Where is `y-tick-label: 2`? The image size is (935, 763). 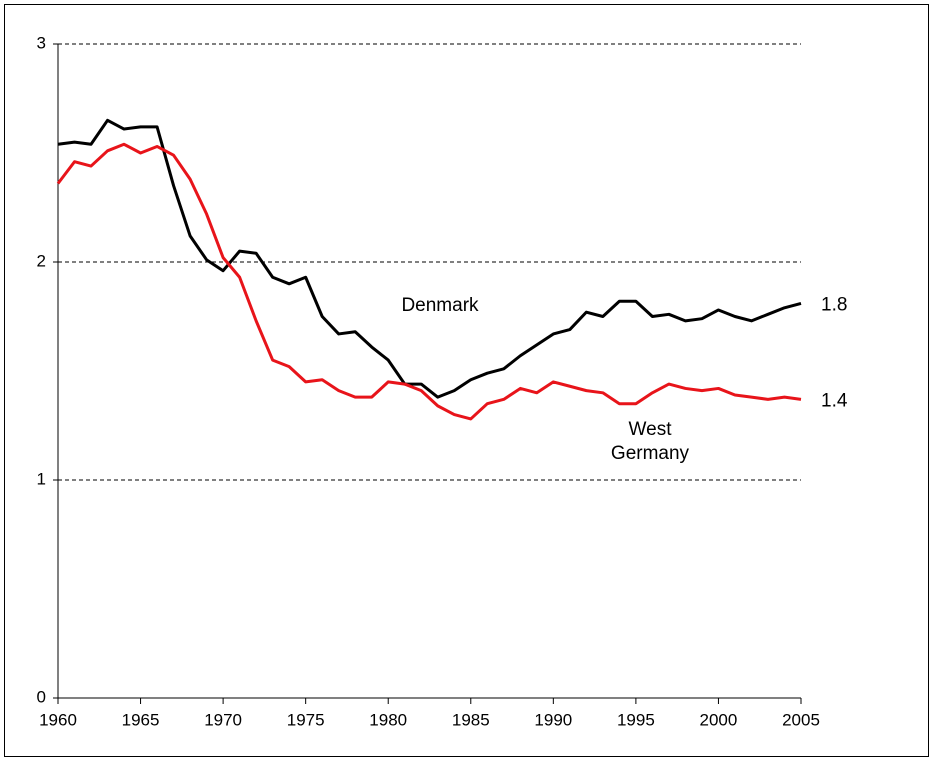
y-tick-label: 2 is located at coordinates (41, 260).